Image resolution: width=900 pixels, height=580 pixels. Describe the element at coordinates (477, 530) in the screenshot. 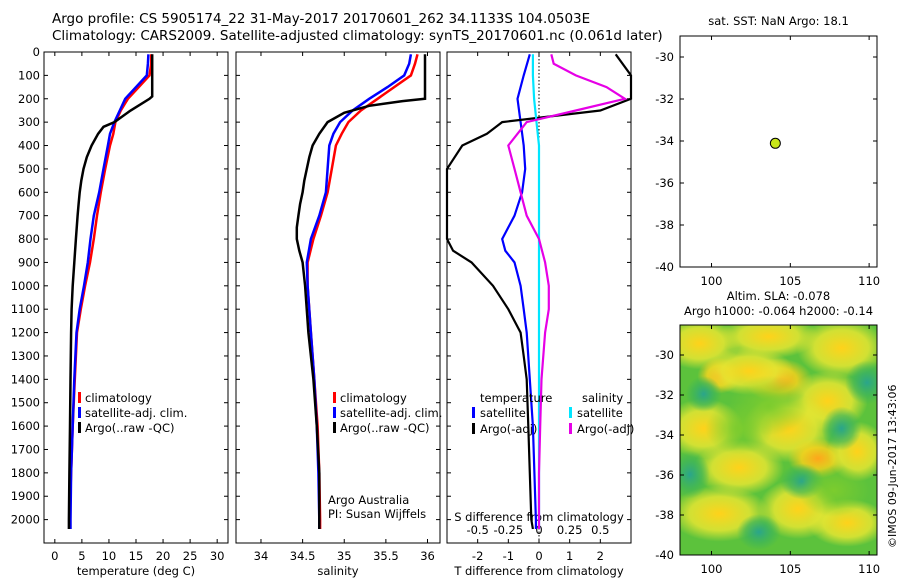

I see `x2-tick-label: -0.5` at that location.